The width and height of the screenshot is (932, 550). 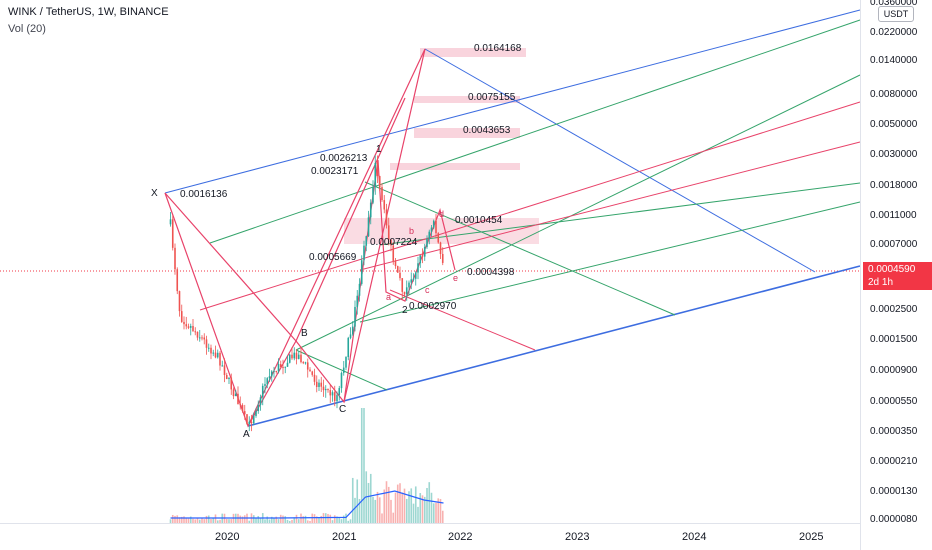 I want to click on price-axis-separator, so click(x=860, y=275).